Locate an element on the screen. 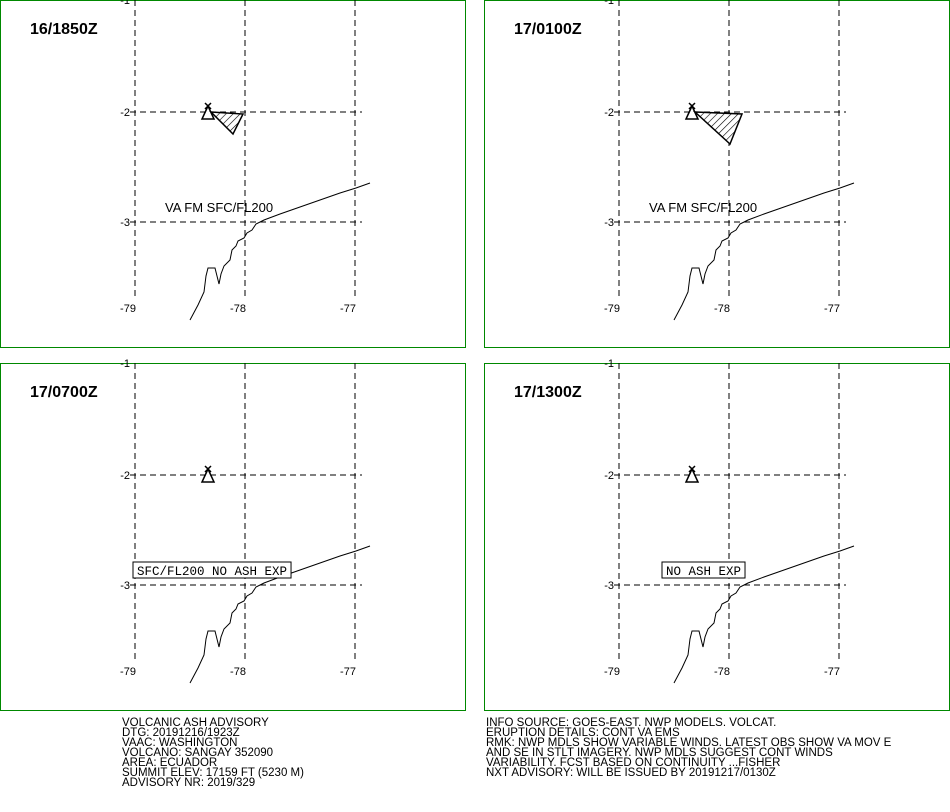 The width and height of the screenshot is (950, 812). advisory-line: AREA: ECUADOR is located at coordinates (169, 763).